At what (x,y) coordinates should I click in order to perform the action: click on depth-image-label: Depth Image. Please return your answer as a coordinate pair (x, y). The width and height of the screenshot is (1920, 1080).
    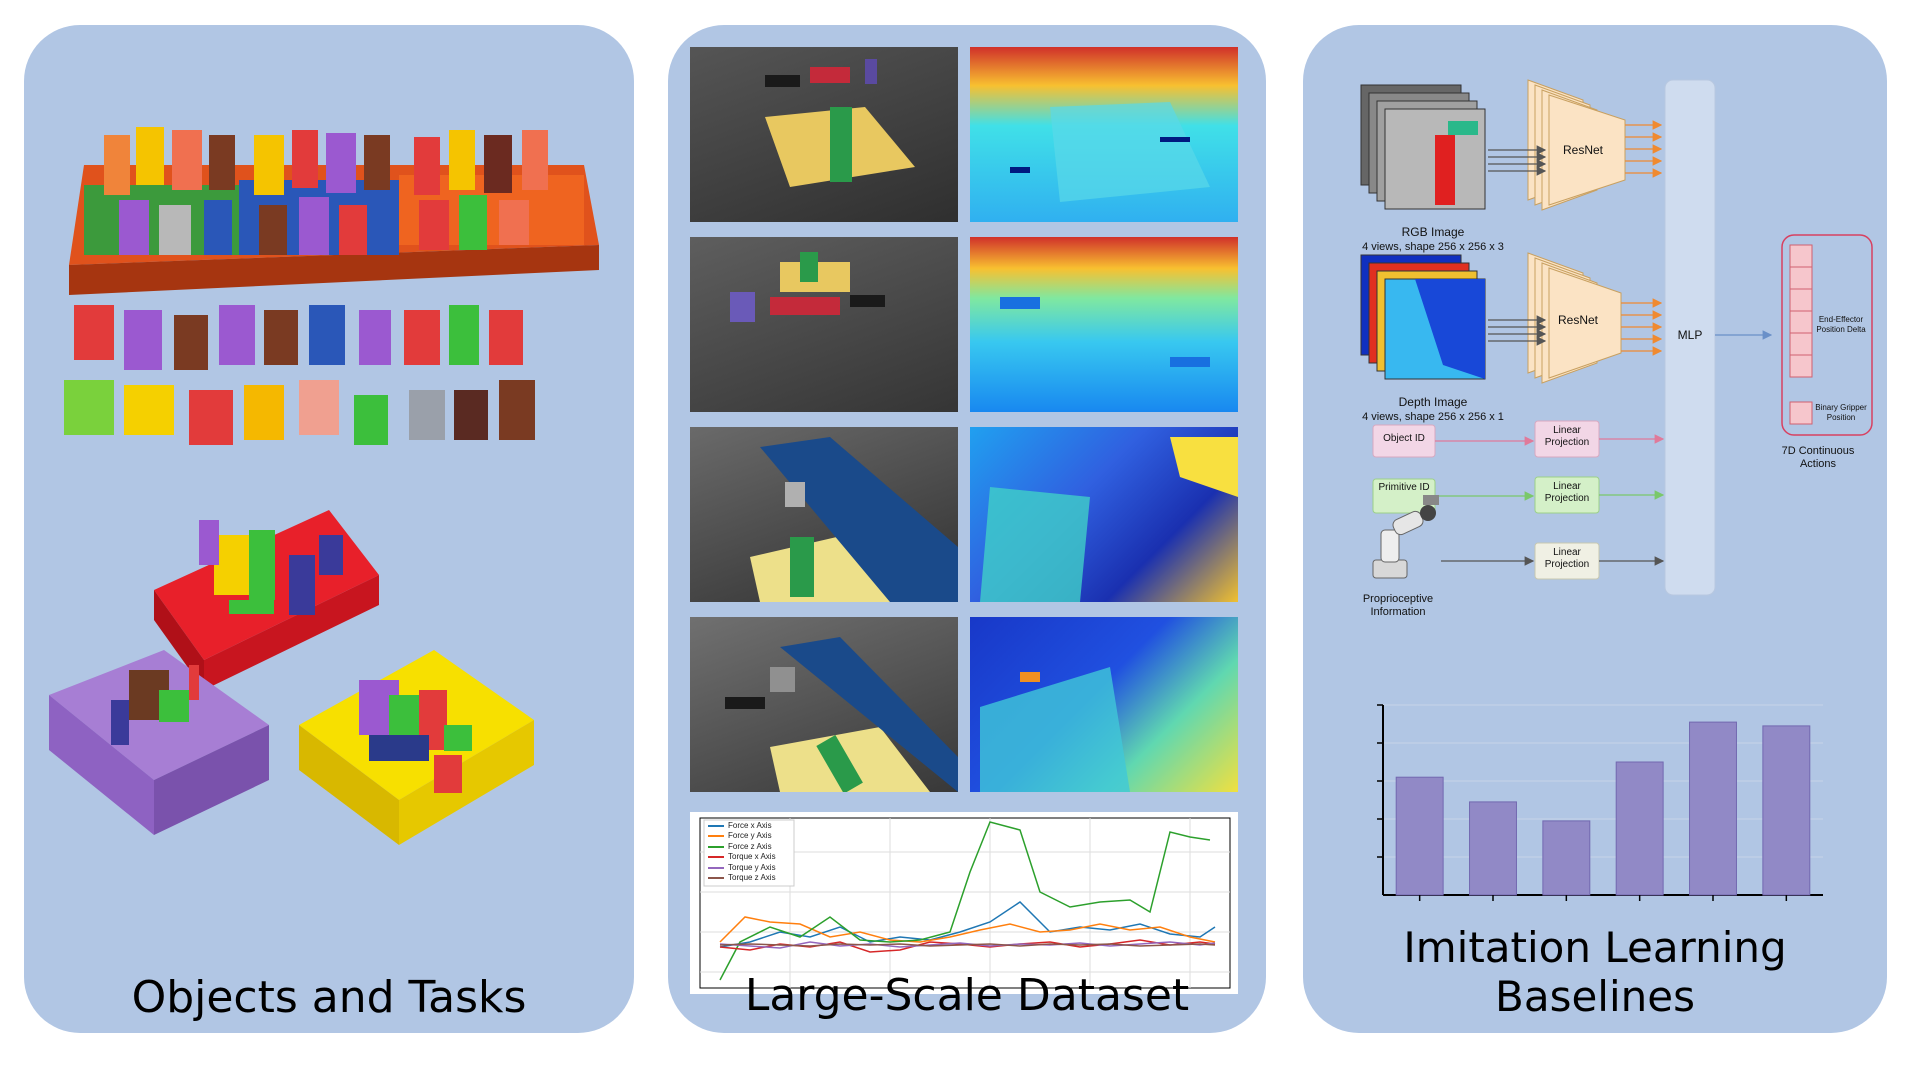
    Looking at the image, I should click on (1433, 402).